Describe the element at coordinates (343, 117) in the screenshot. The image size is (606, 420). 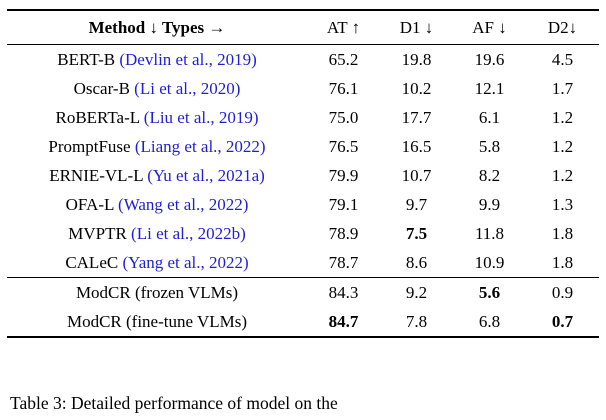
I see `value-cell: 75.0` at that location.